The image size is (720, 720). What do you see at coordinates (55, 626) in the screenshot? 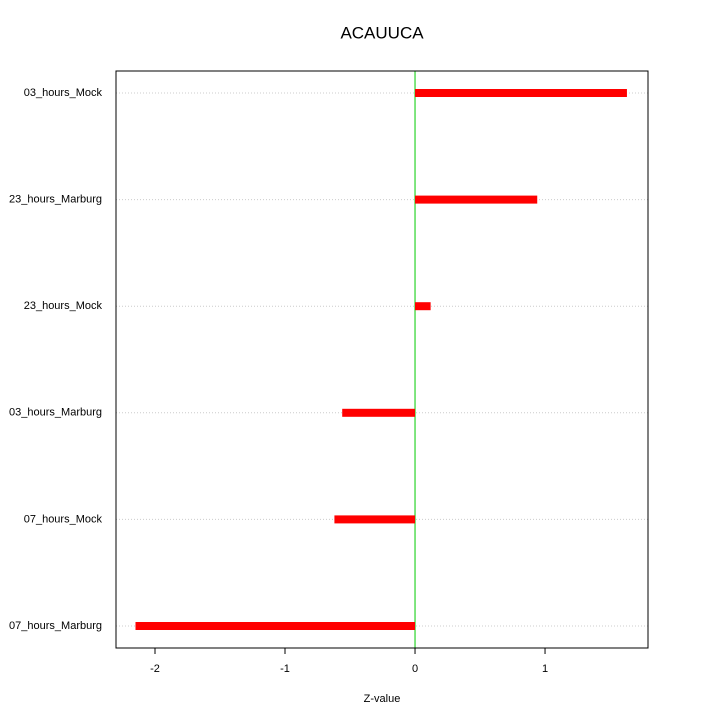
I see `y-tick-label: 07_hours_Marburg` at bounding box center [55, 626].